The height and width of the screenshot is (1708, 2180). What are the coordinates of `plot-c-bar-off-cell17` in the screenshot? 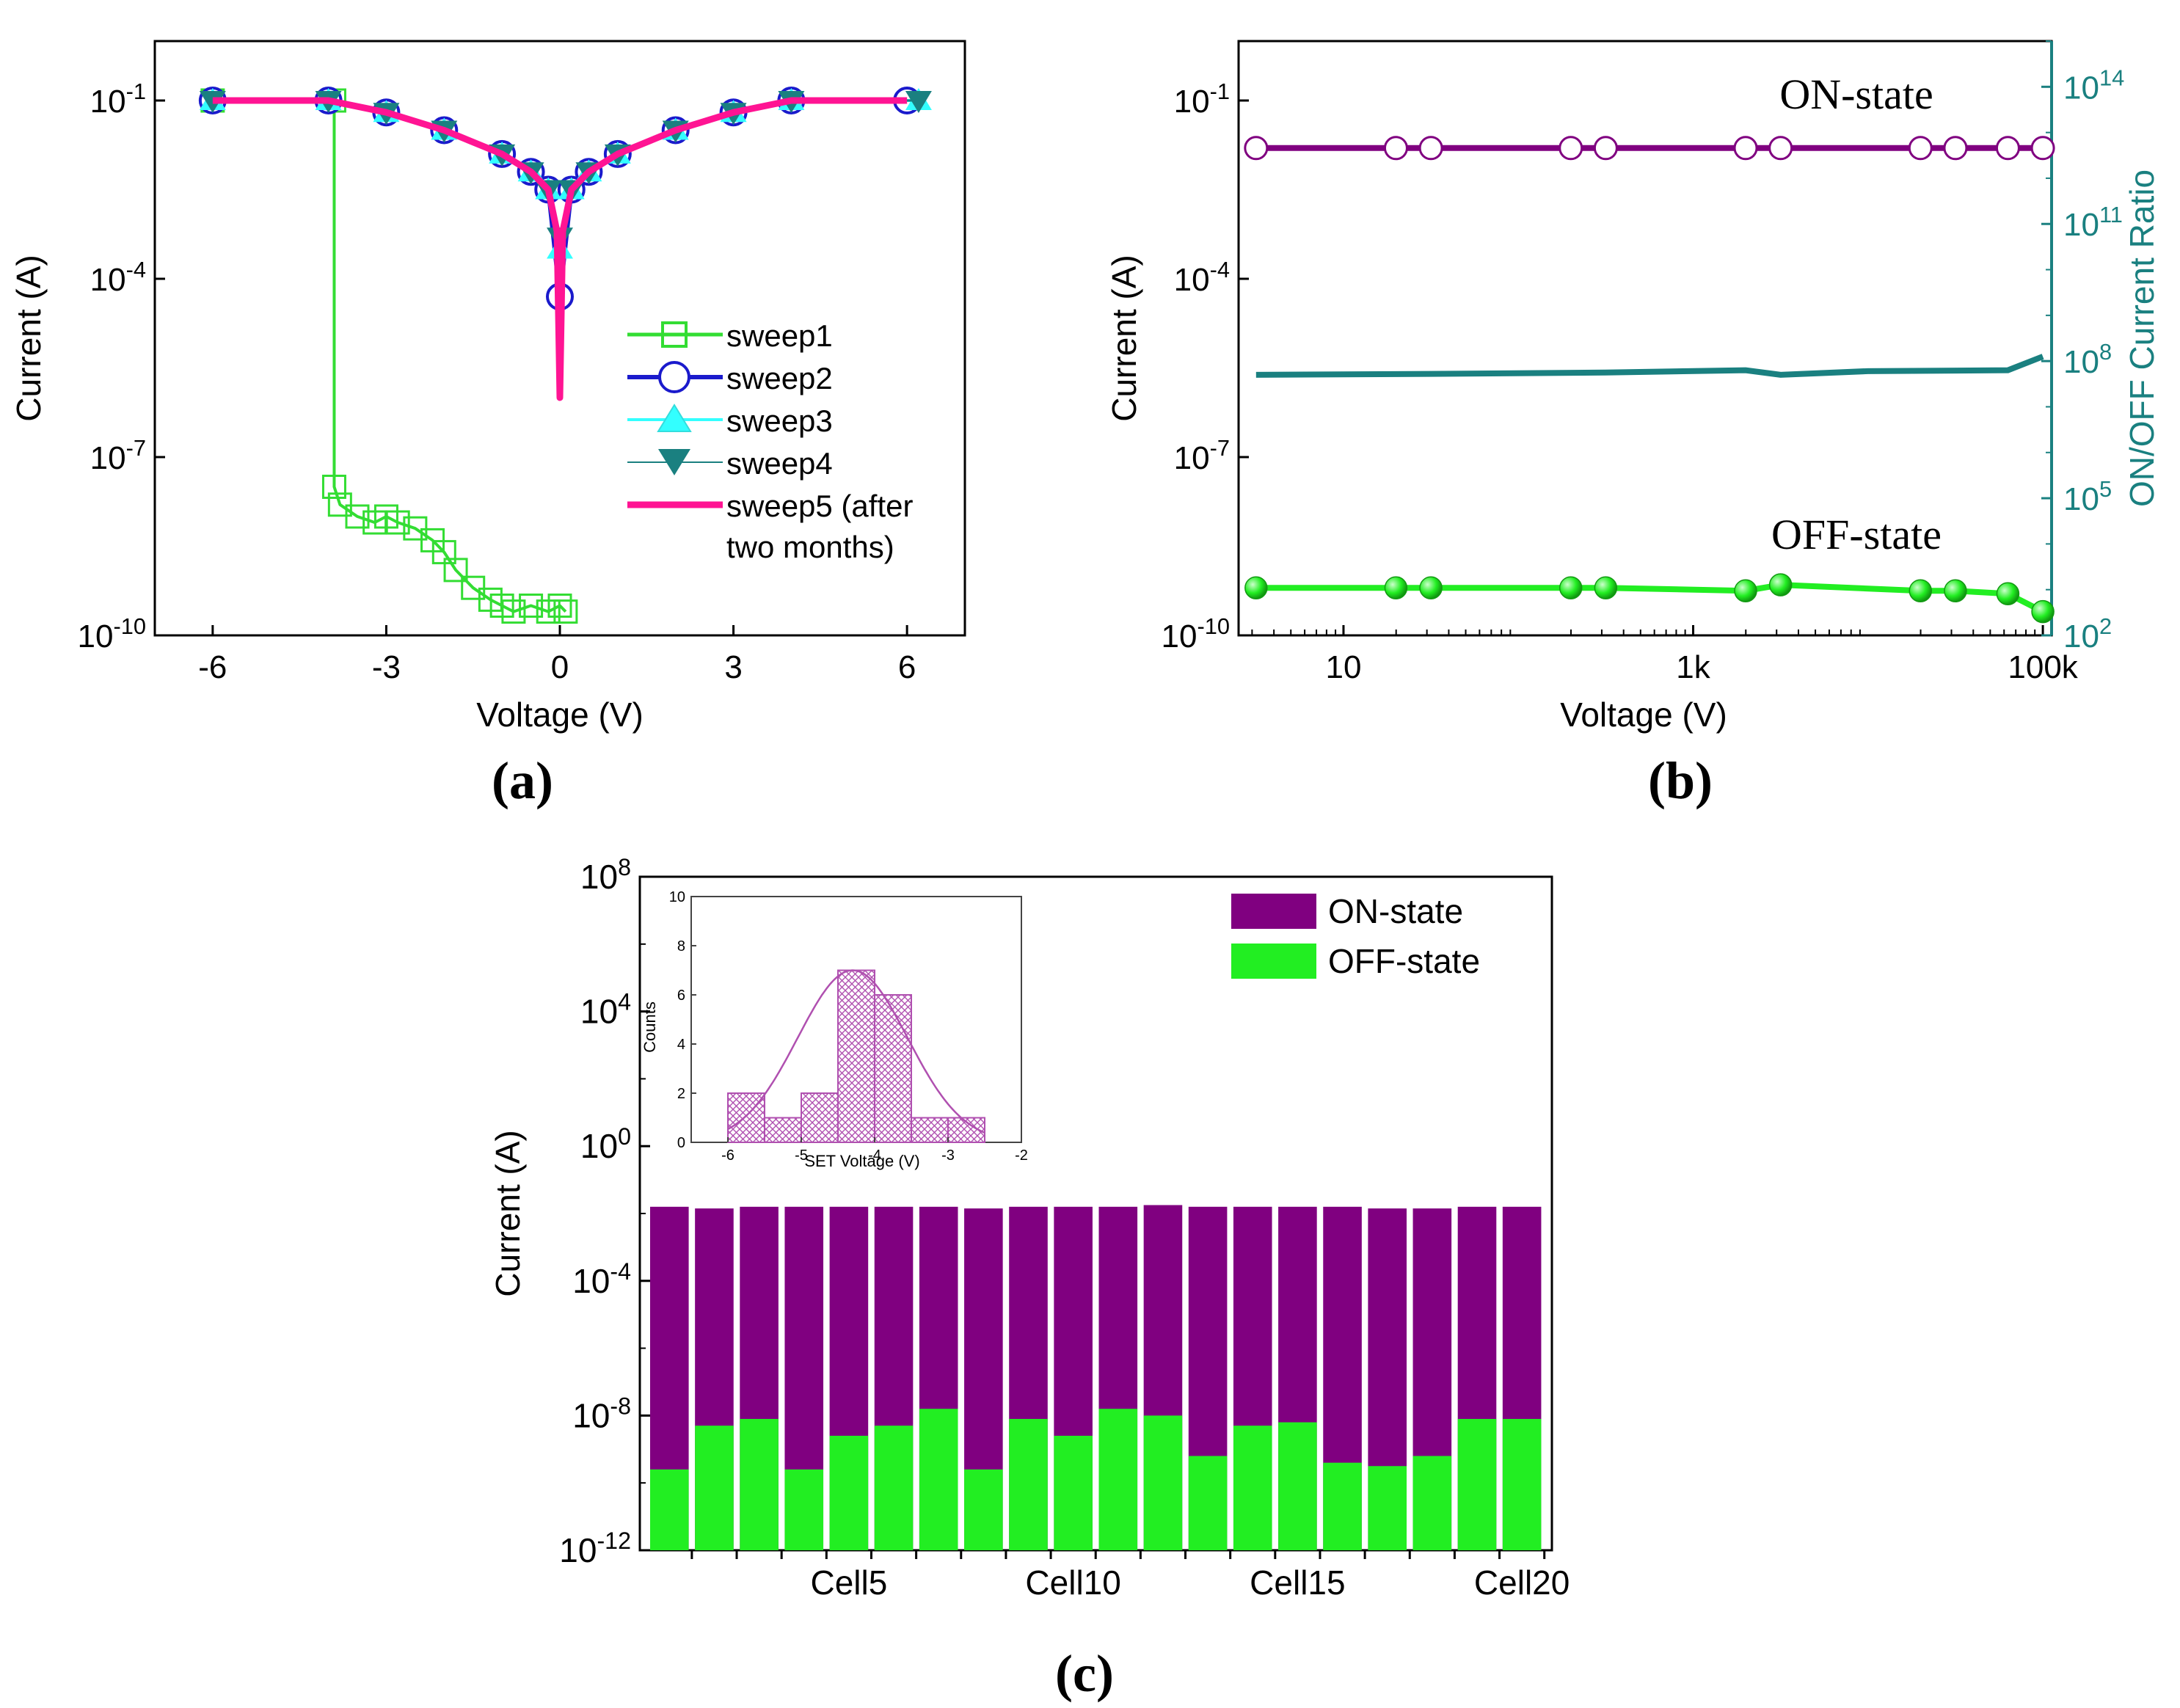 It's located at (1387, 1508).